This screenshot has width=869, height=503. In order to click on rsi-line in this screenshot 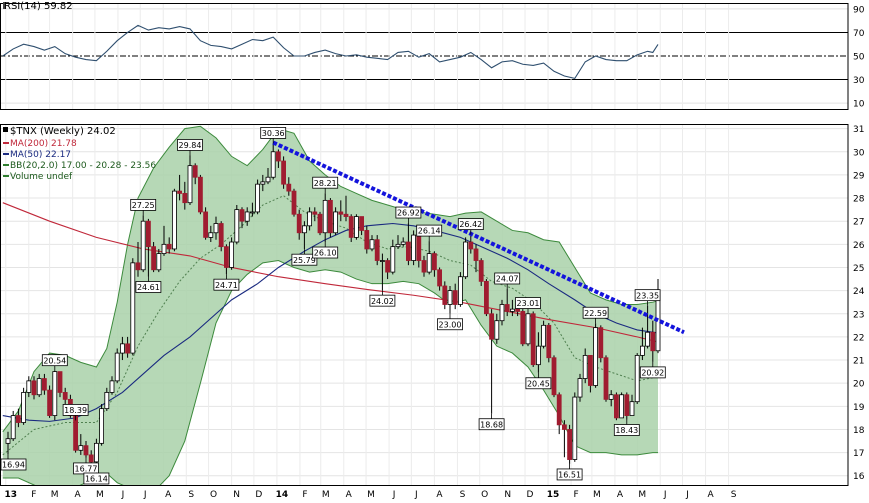, I will do `click(330, 52)`.